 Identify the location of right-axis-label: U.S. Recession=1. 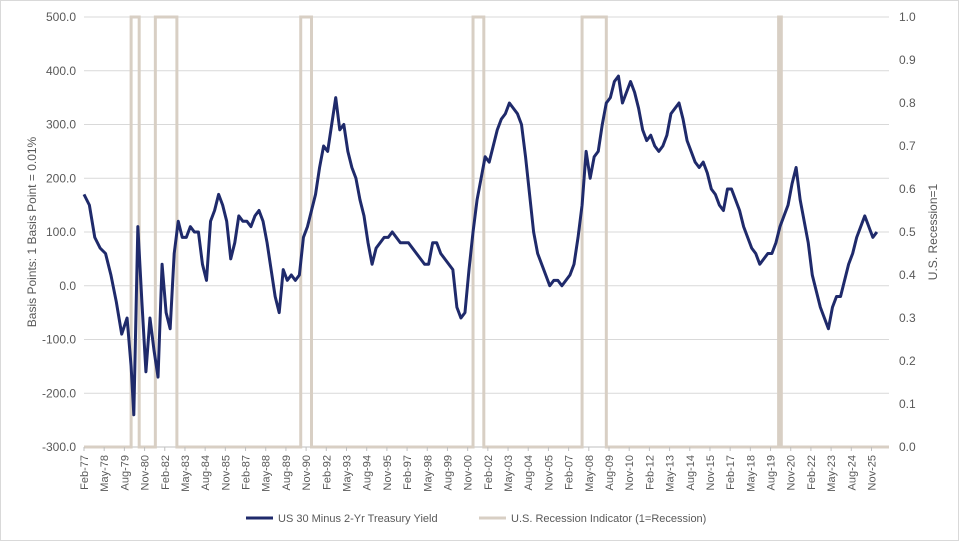
(933, 231).